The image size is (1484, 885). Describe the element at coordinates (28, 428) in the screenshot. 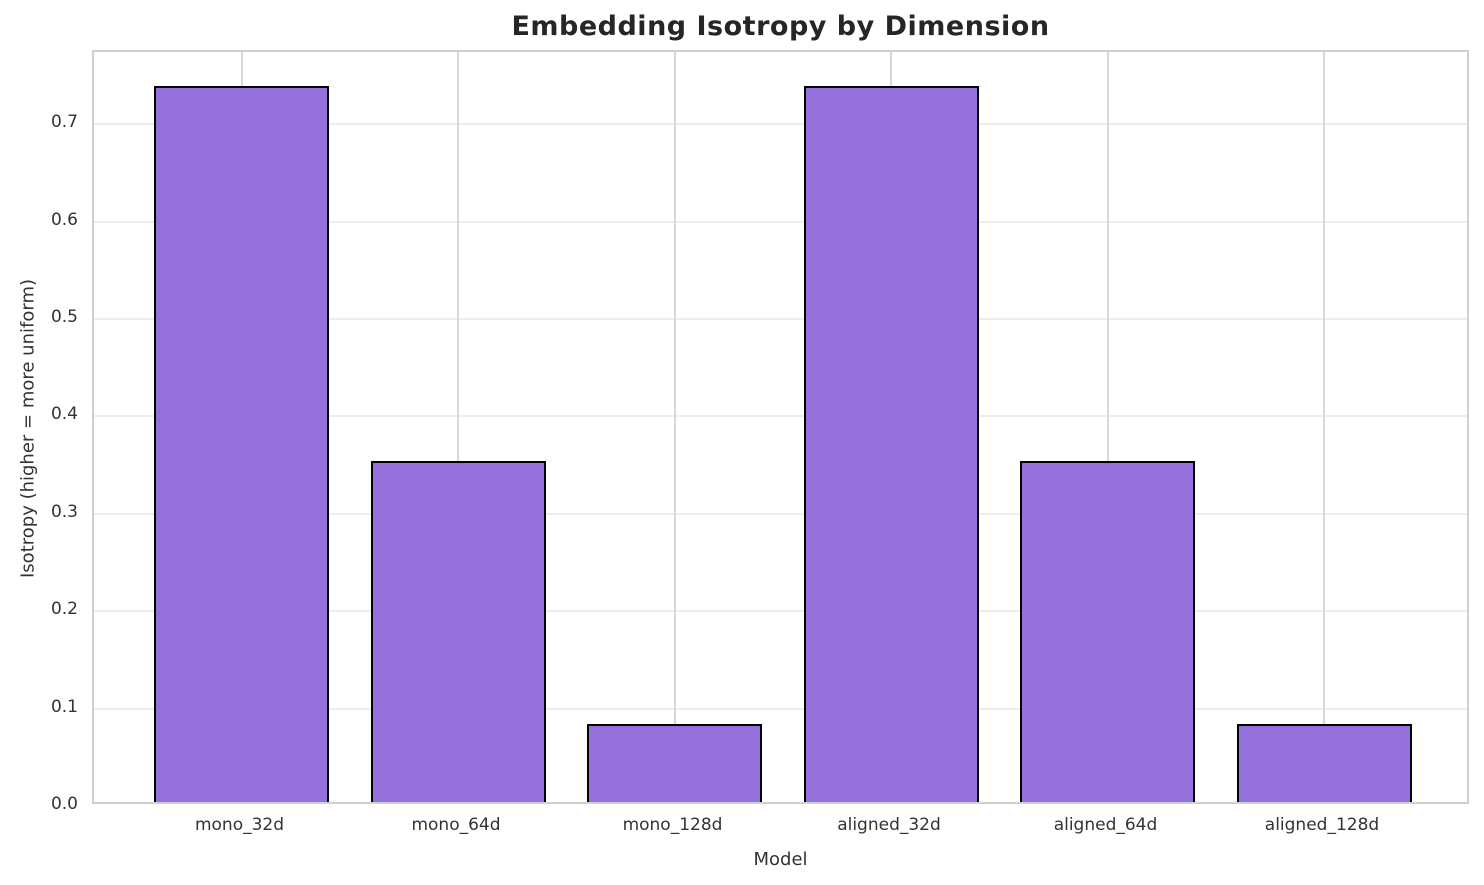

I see `y-axis-title: Isotropy (higher = more uniform)` at that location.